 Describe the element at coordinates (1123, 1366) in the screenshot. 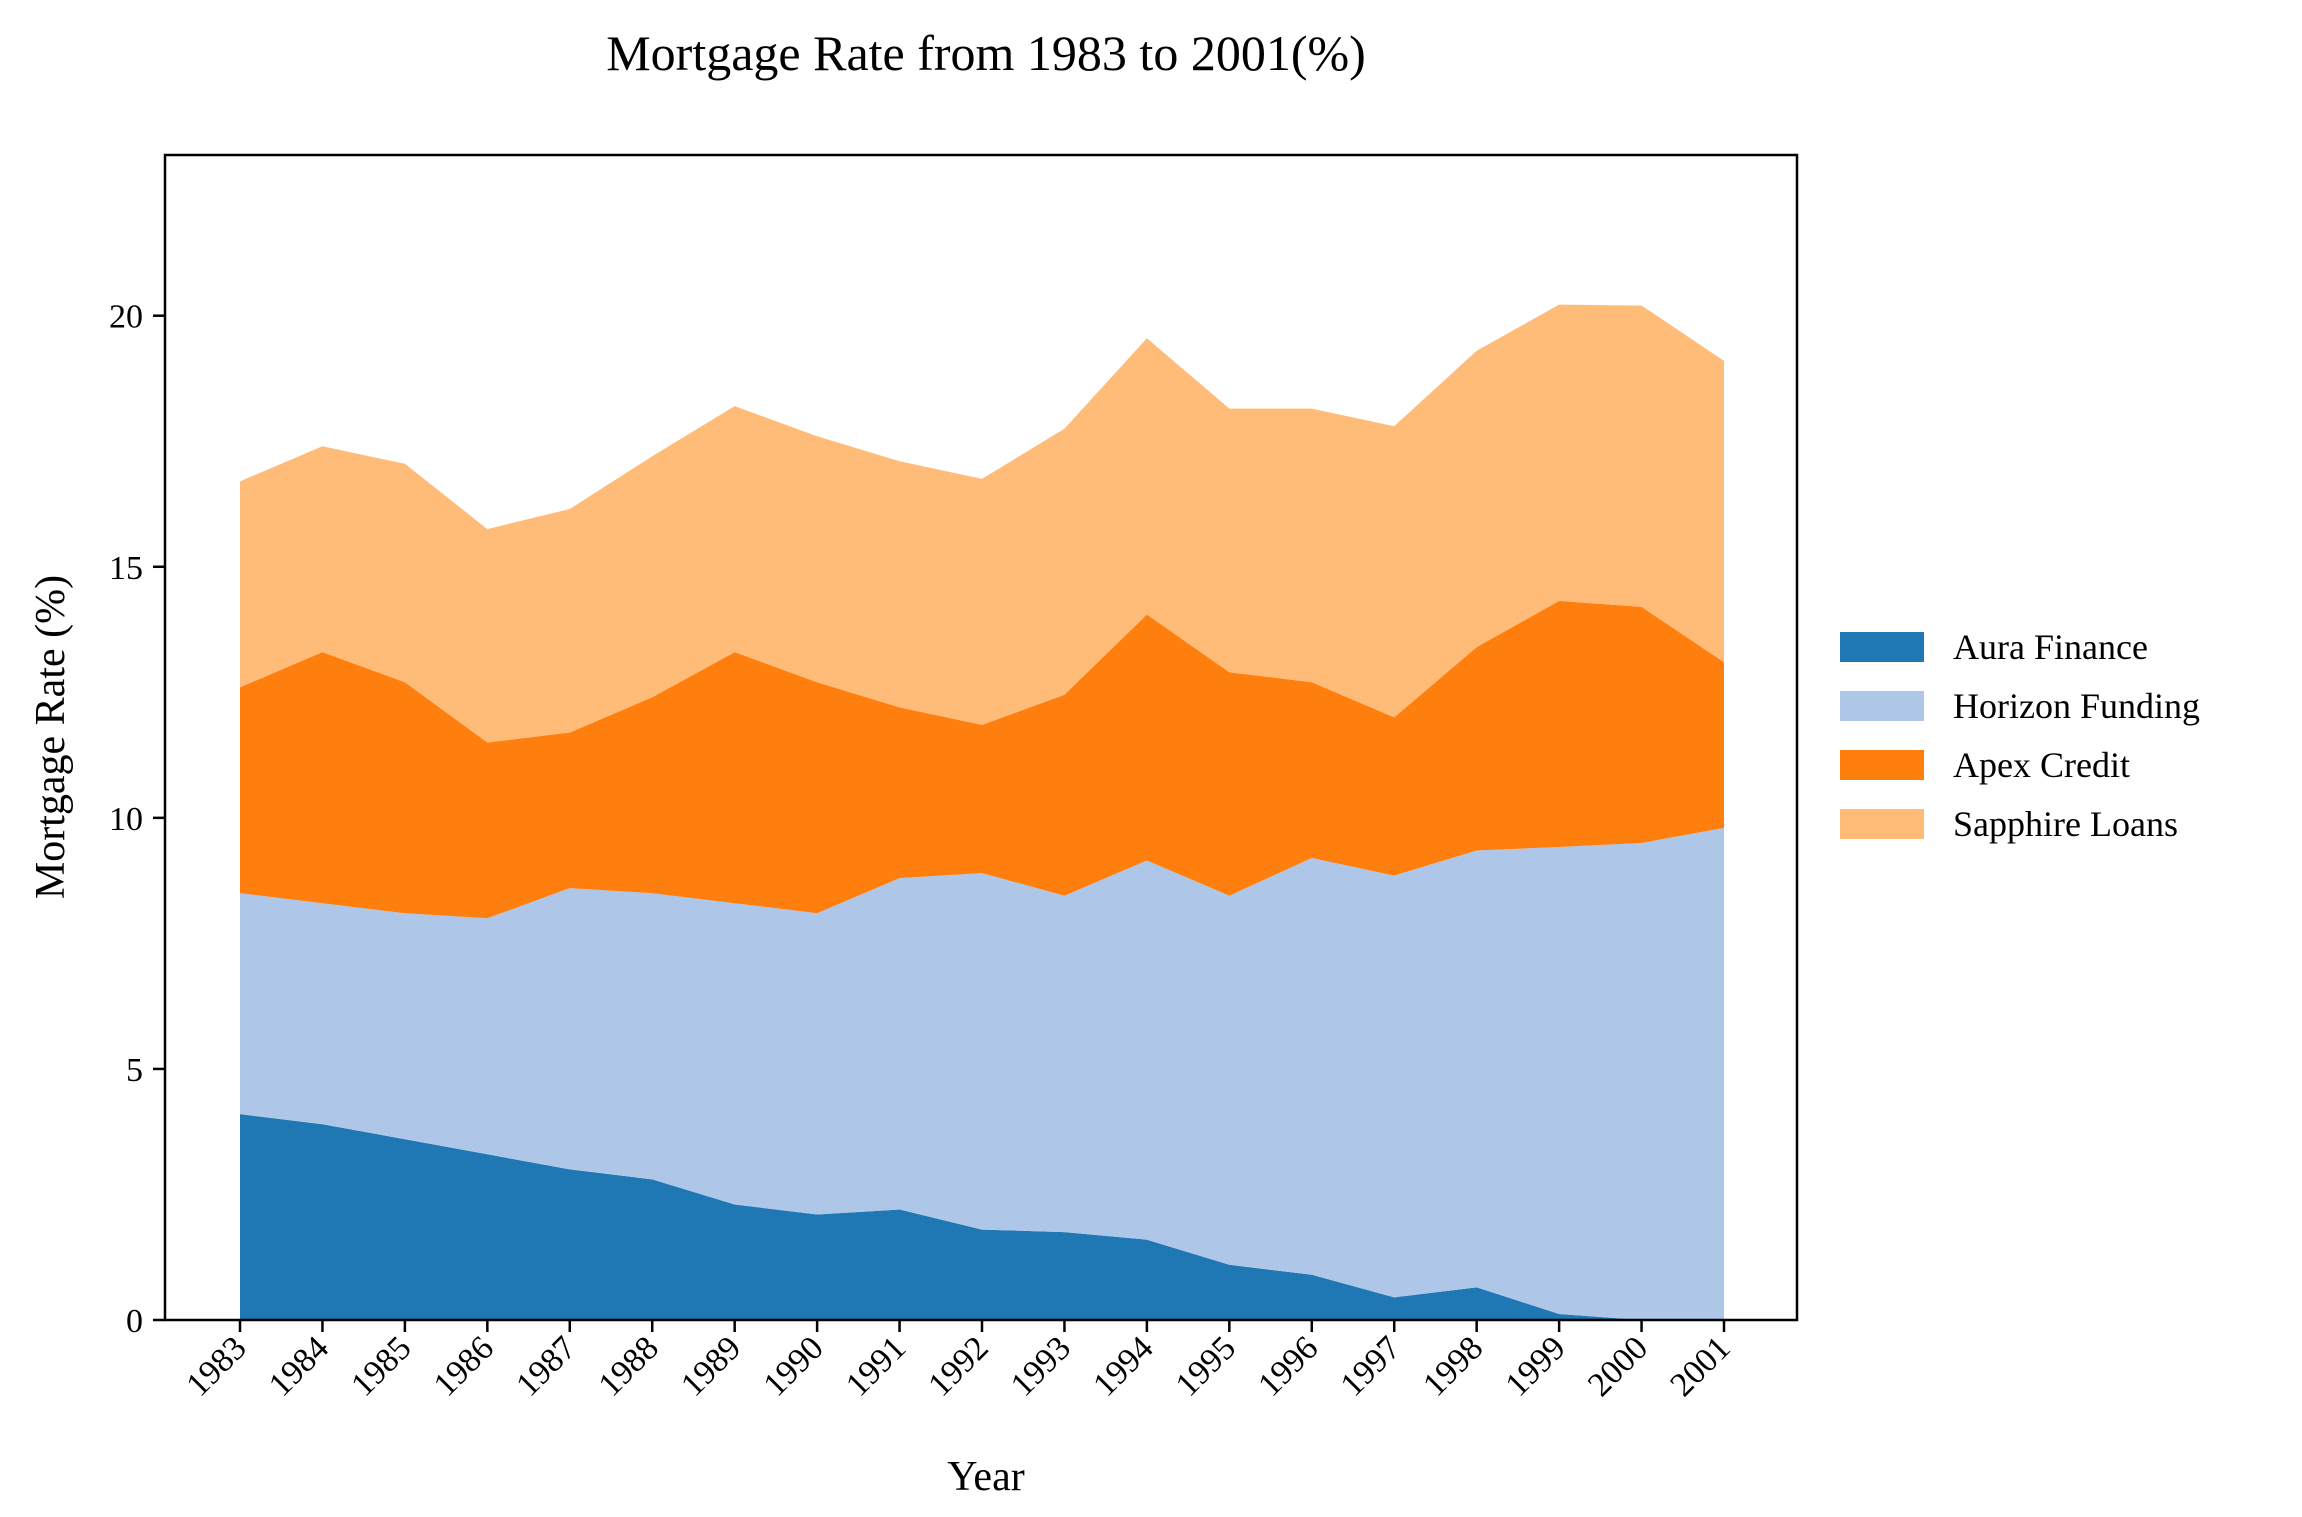

I see `x-tick-label: 1994` at that location.